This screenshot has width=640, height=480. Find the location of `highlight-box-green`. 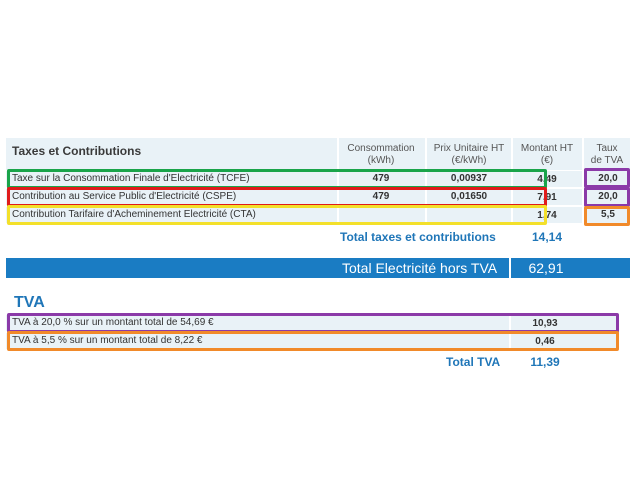

highlight-box-green is located at coordinates (277, 179).